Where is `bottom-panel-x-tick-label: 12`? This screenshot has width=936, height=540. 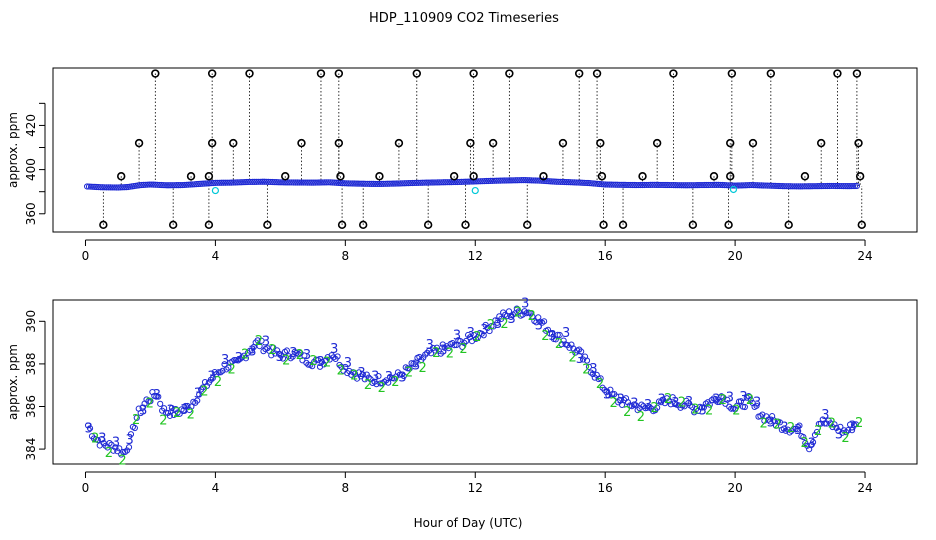
bottom-panel-x-tick-label: 12 is located at coordinates (475, 488).